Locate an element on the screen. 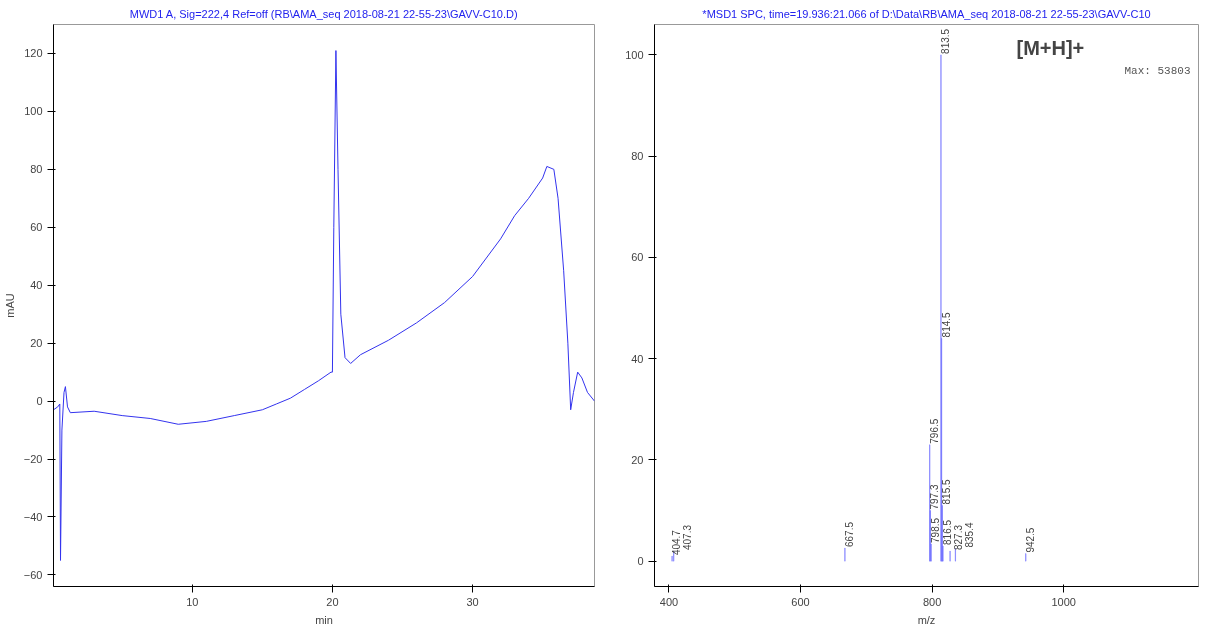 This screenshot has width=1212, height=632. annotation: 942.5 is located at coordinates (1030, 540).